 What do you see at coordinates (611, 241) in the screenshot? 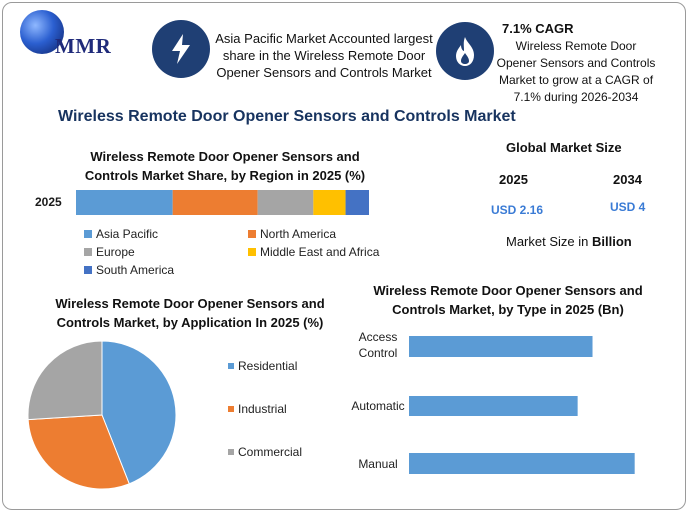
I see `market-size-unit: Billion` at bounding box center [611, 241].